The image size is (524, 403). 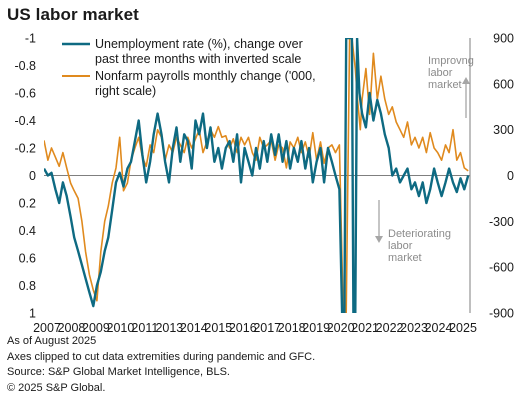 I want to click on y-right-tick-label: 300, so click(x=503, y=130).